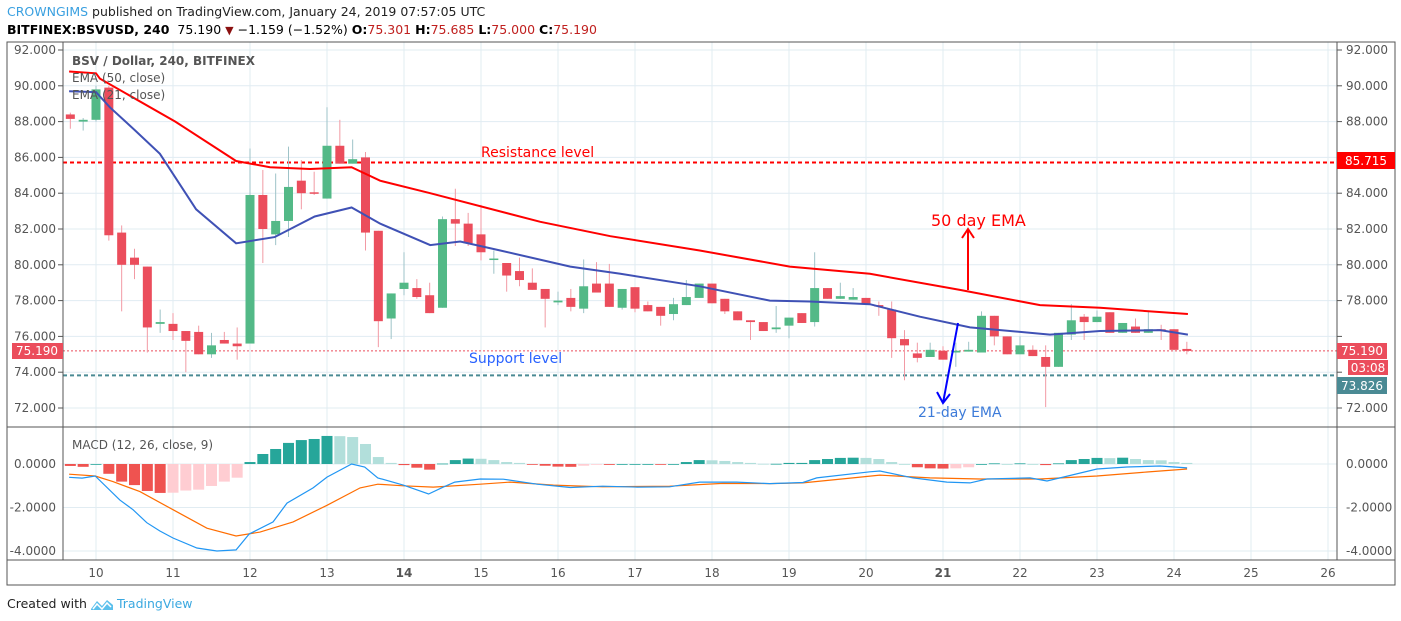  I want to click on legend-macd: MACD (12, 26, close, 9), so click(142, 445).